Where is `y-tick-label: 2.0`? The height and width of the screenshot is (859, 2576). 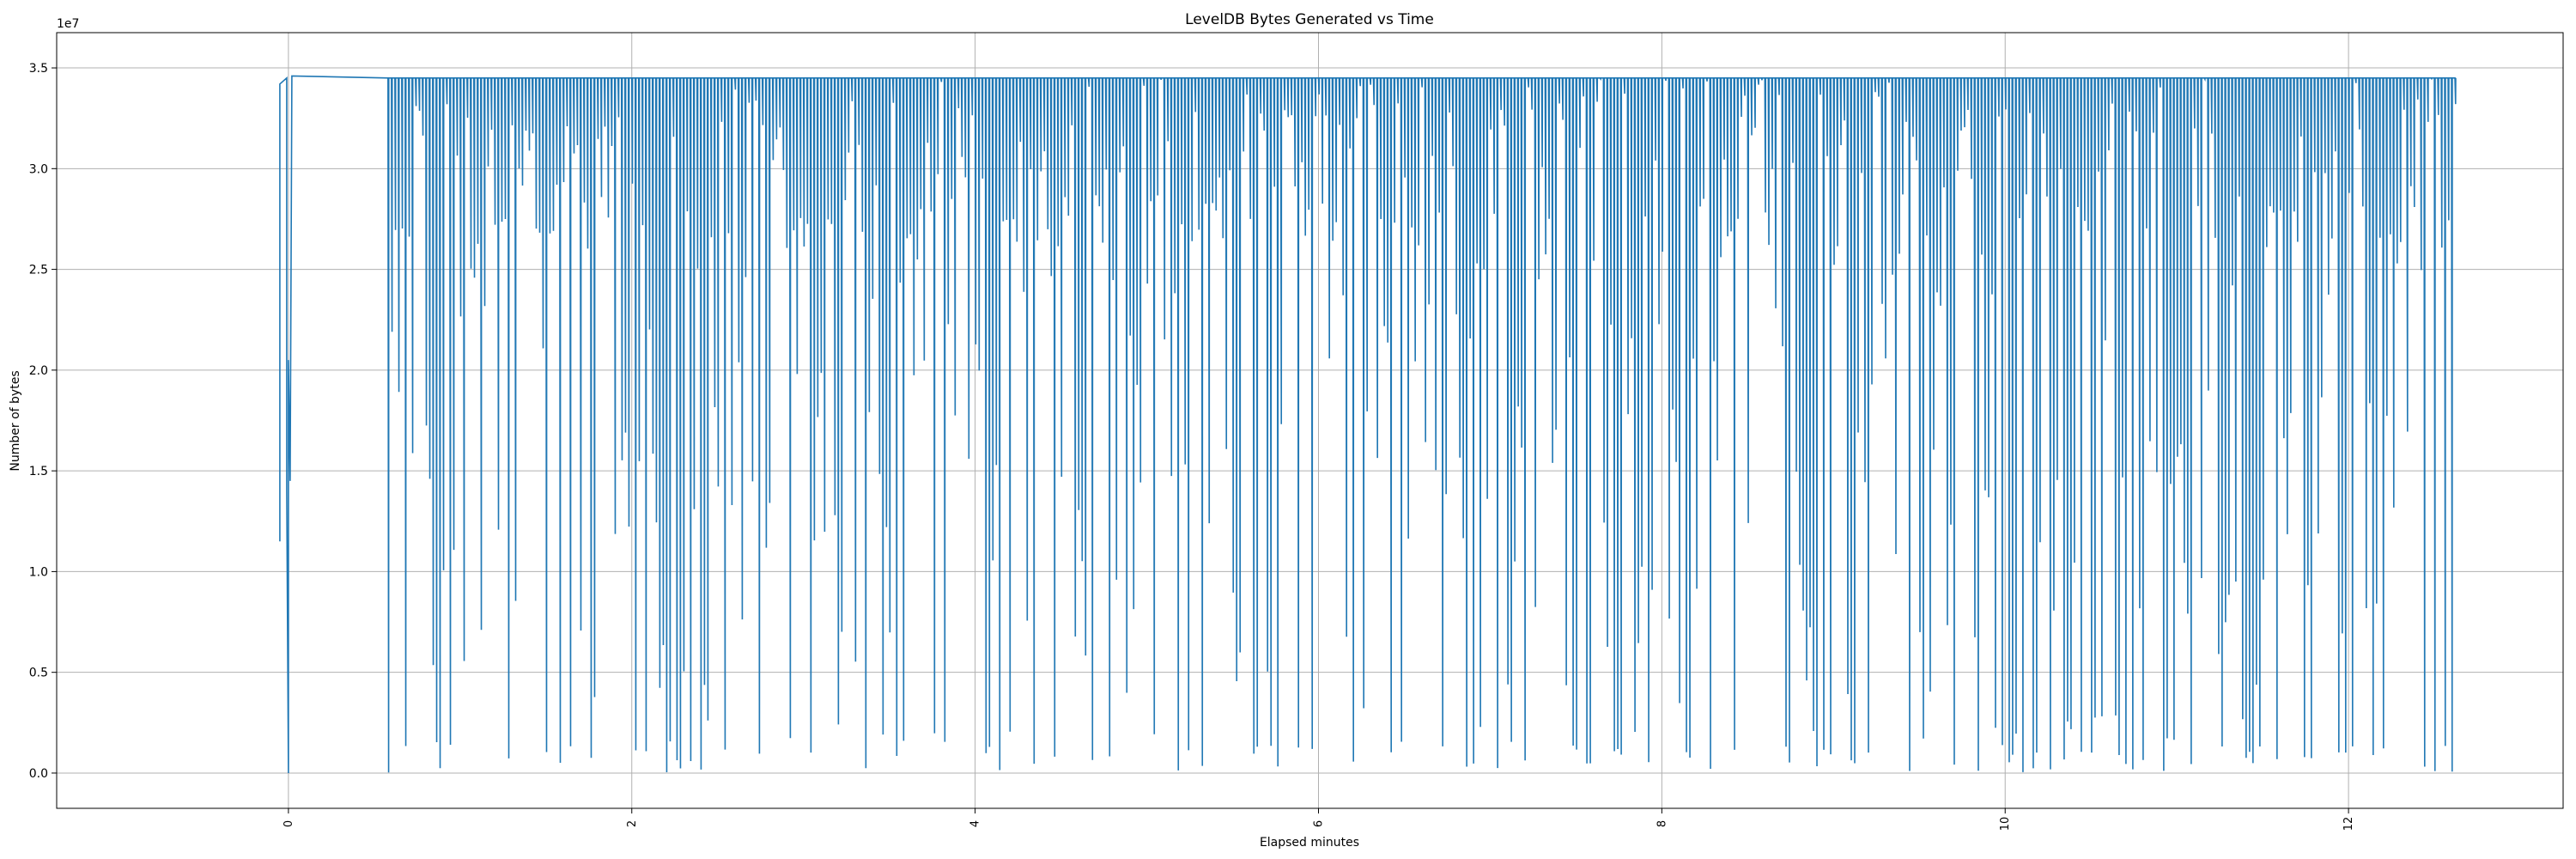 y-tick-label: 2.0 is located at coordinates (38, 371).